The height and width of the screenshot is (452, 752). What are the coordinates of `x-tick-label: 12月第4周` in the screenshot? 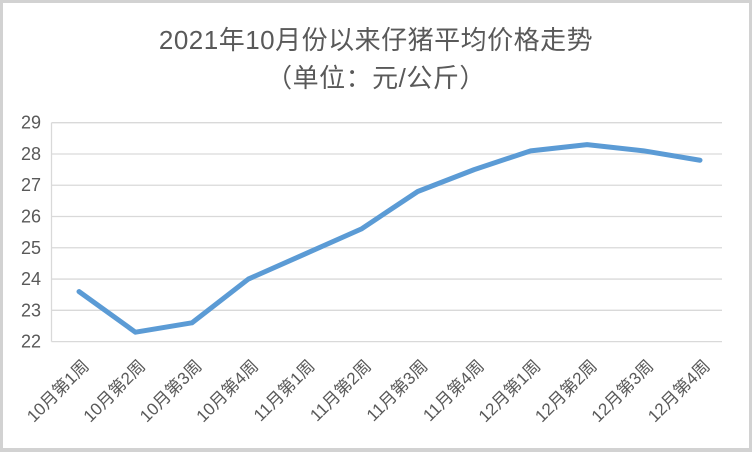 It's located at (679, 391).